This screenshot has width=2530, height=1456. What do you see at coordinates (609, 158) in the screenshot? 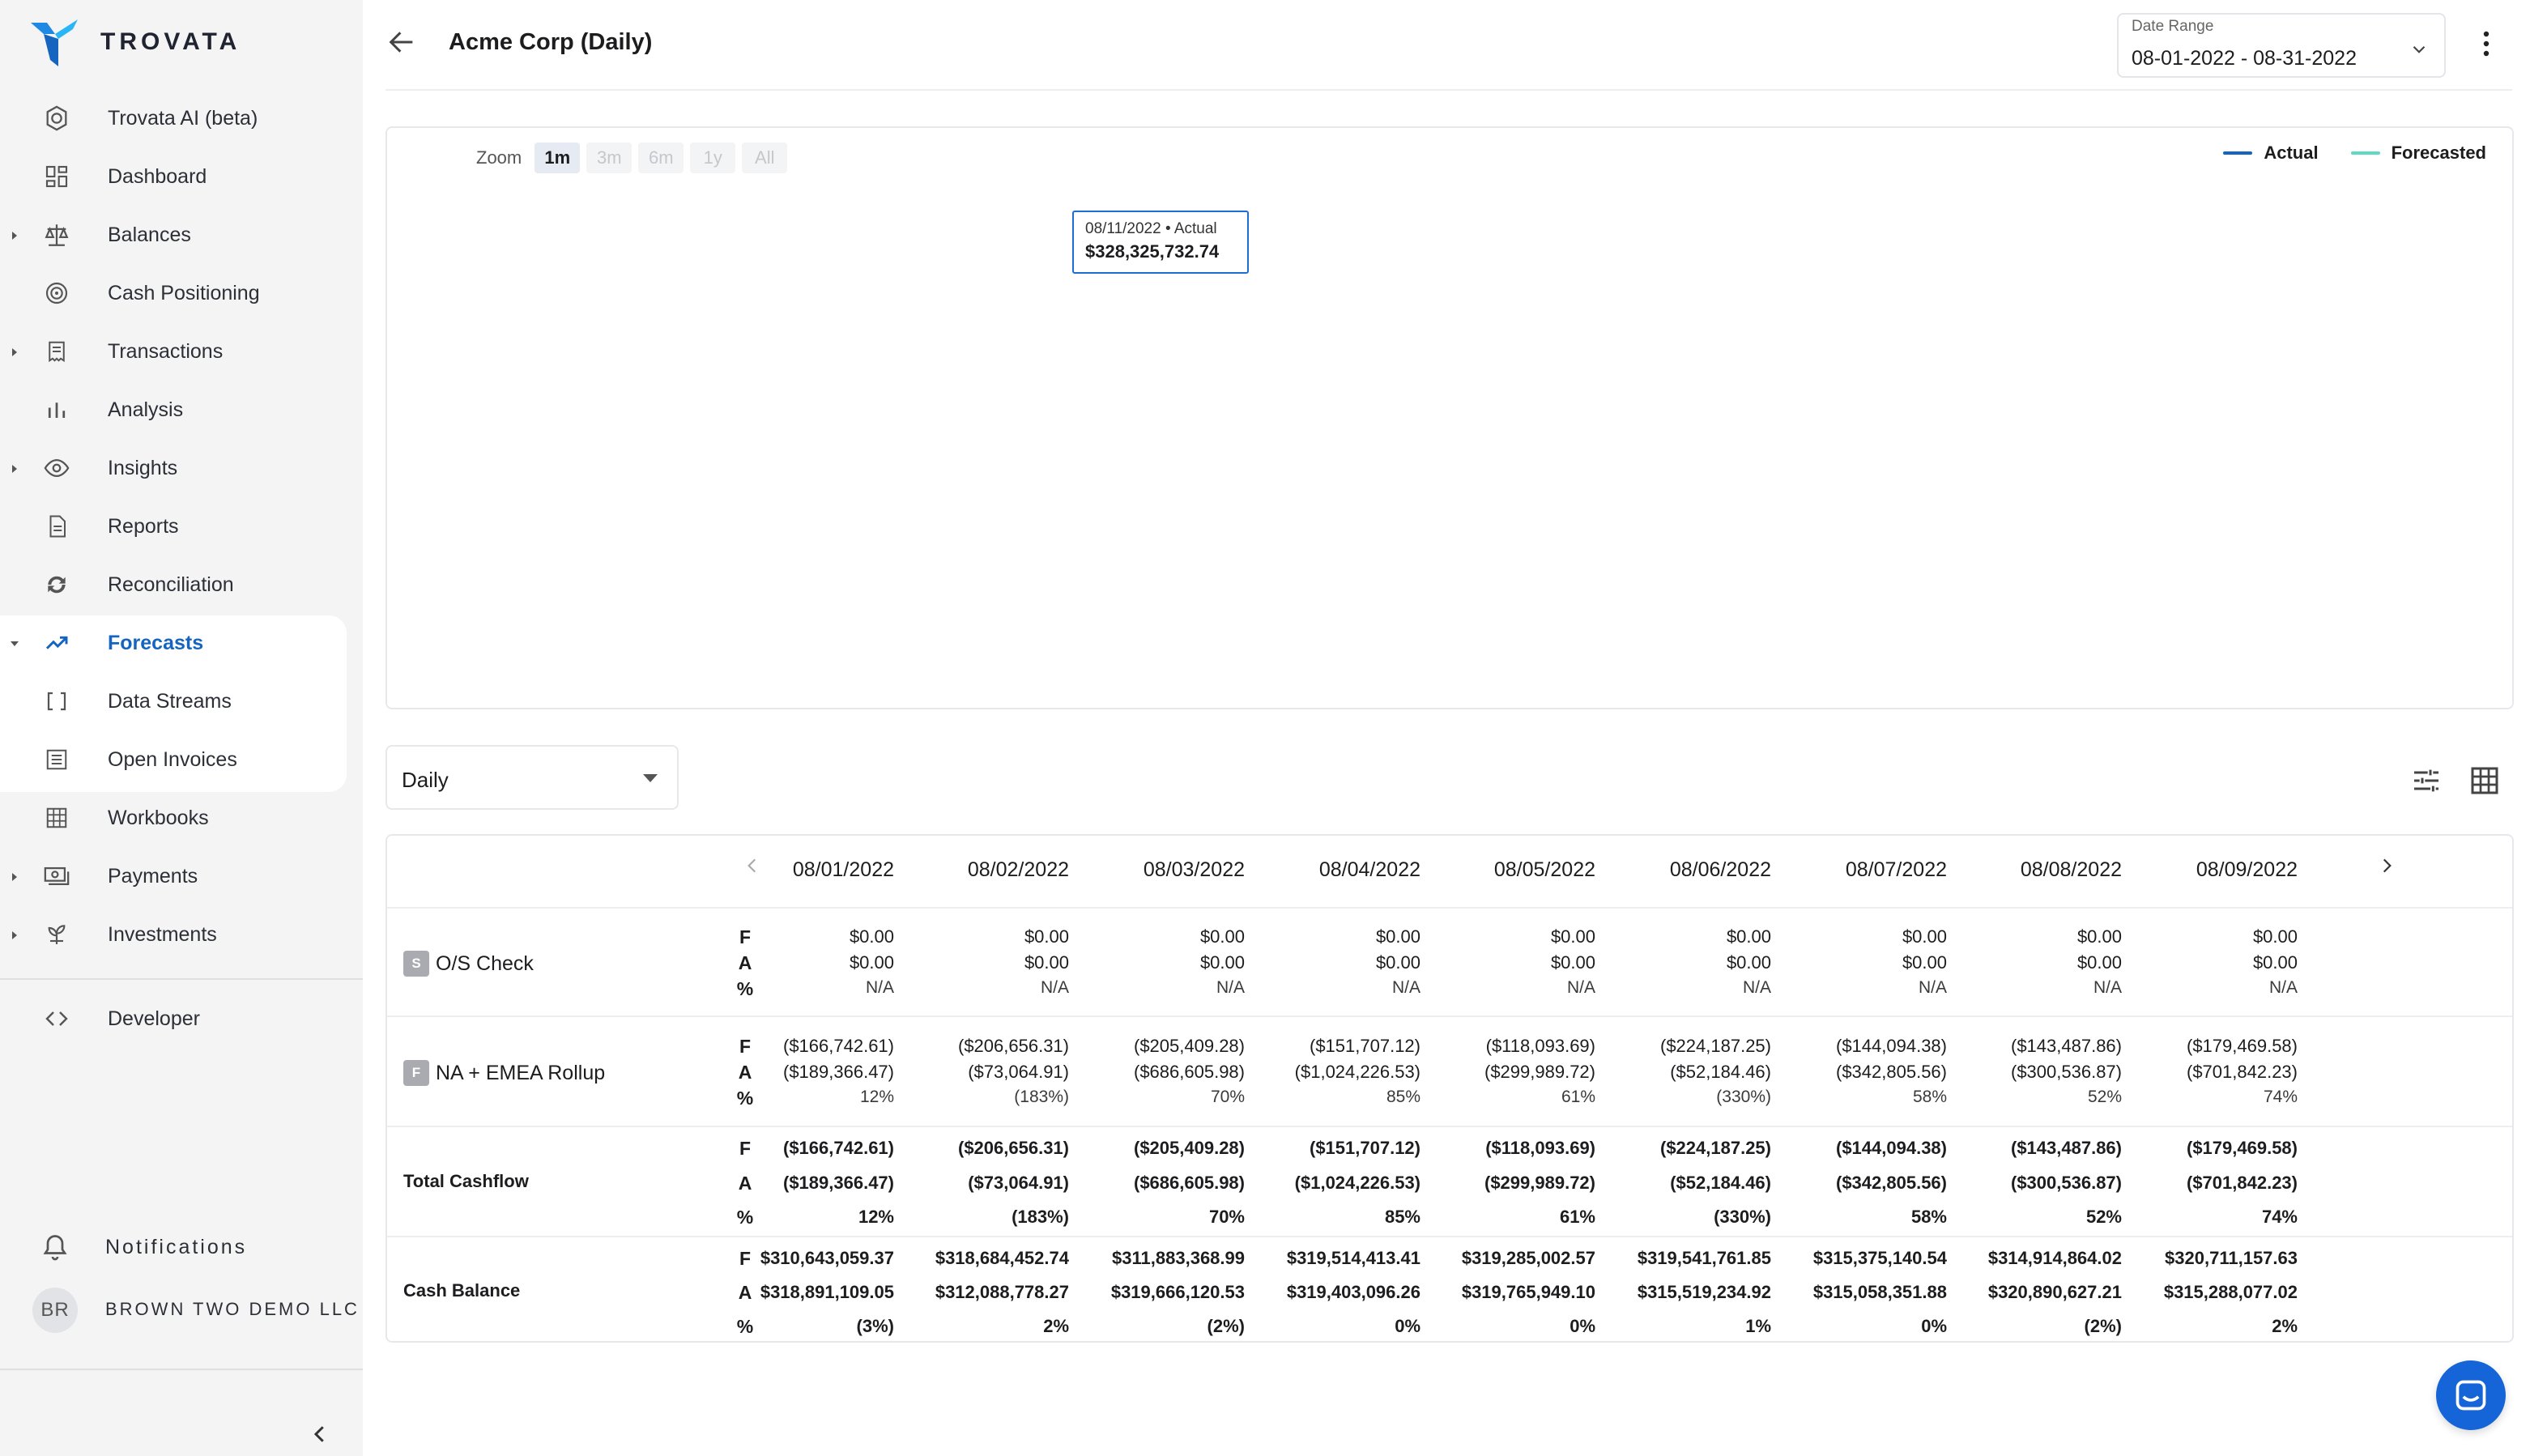
I see `zoom-3m-button: 3m` at bounding box center [609, 158].